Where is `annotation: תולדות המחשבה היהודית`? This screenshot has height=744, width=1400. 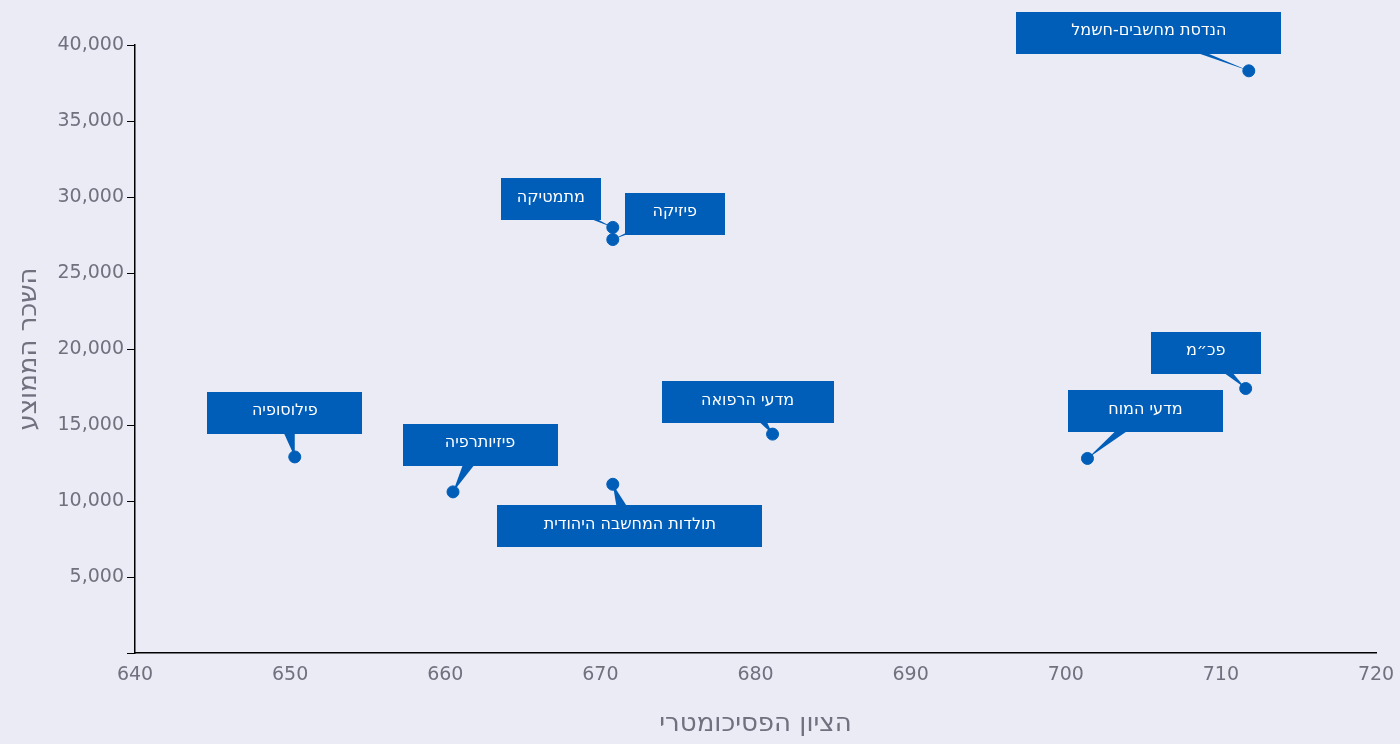
annotation: תולדות המחשבה היהודית is located at coordinates (630, 526).